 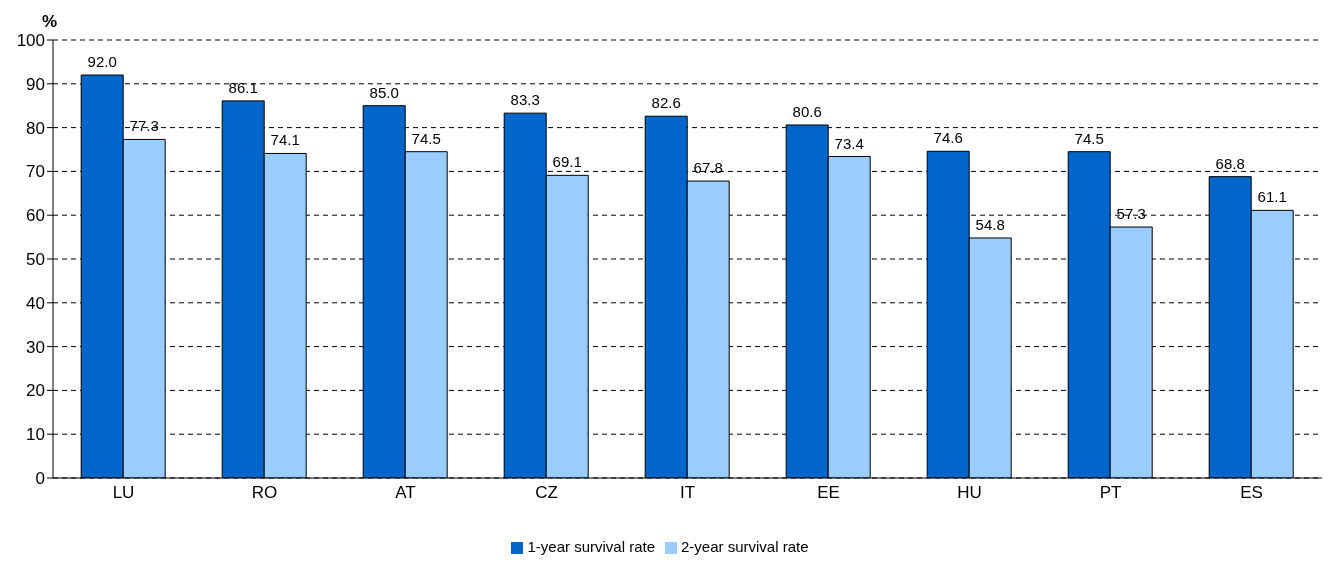 What do you see at coordinates (591, 546) in the screenshot?
I see `legend-label: 1-year survival rate` at bounding box center [591, 546].